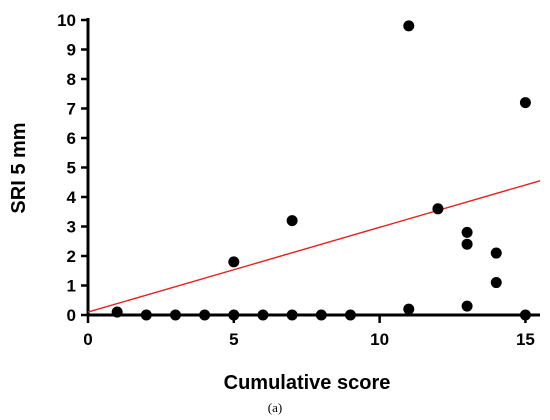 Image resolution: width=550 pixels, height=420 pixels. I want to click on y-tick-label: 4, so click(72, 197).